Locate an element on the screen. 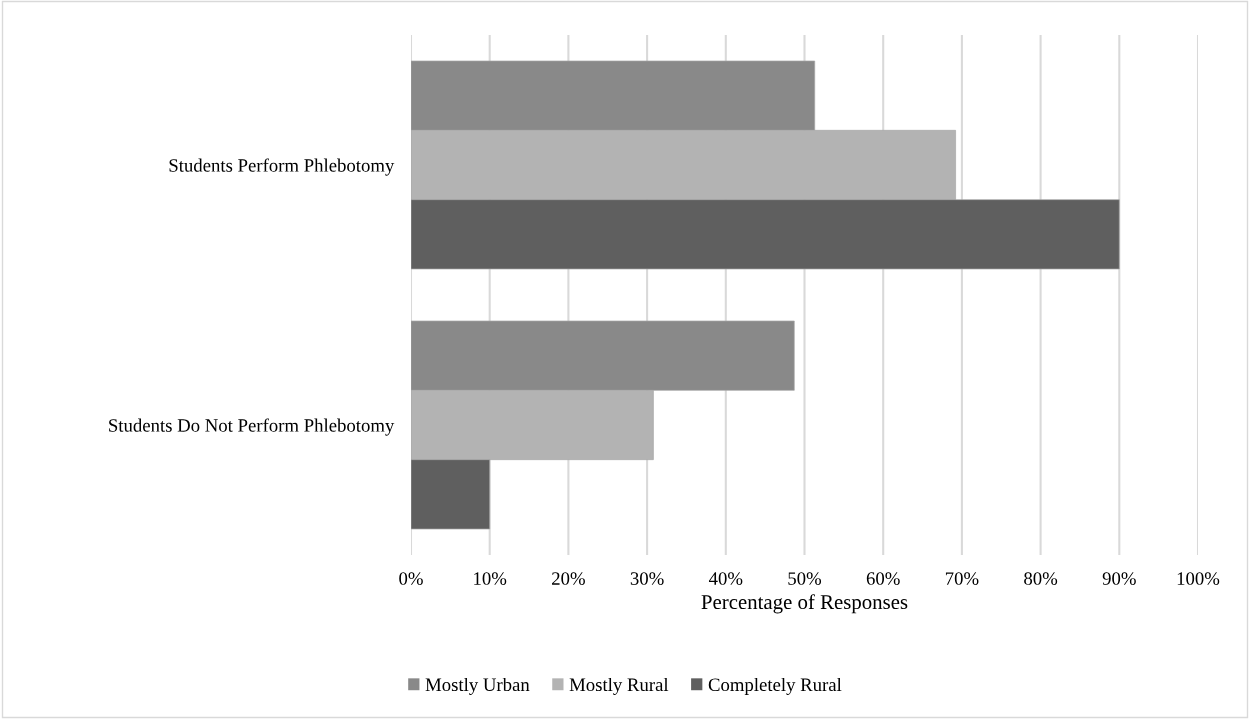  x-tick-label: 80% is located at coordinates (1041, 578).